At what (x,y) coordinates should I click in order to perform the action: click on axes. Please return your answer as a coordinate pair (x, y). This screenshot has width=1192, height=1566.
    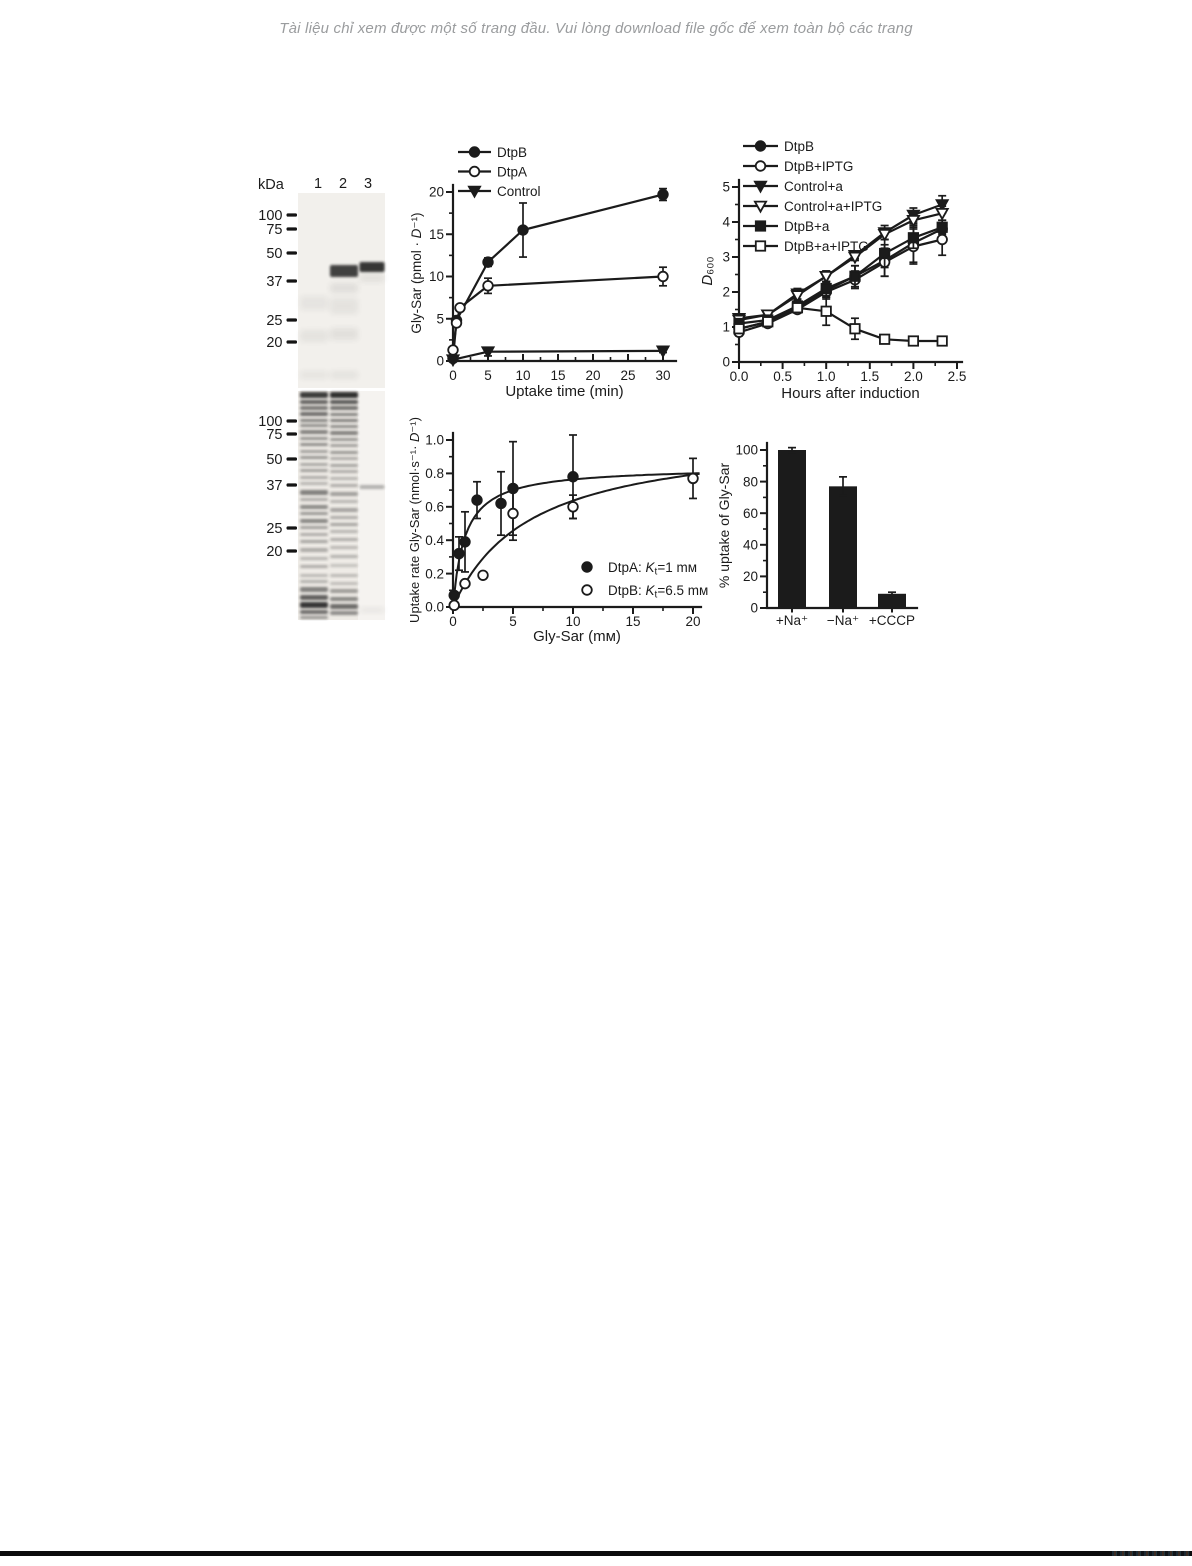
    Looking at the image, I should click on (564, 273).